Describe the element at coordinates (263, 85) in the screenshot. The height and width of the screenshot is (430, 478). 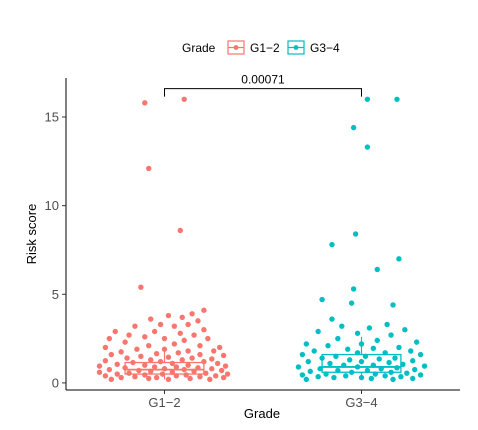
I see `significance-bracket: 0.00071` at that location.